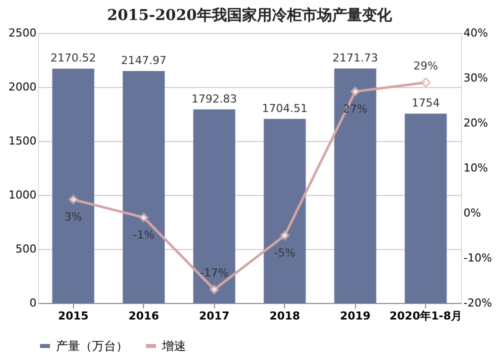 The width and height of the screenshot is (500, 362). Describe the element at coordinates (426, 316) in the screenshot. I see `x-tick-label: 2020年1-8月` at that location.